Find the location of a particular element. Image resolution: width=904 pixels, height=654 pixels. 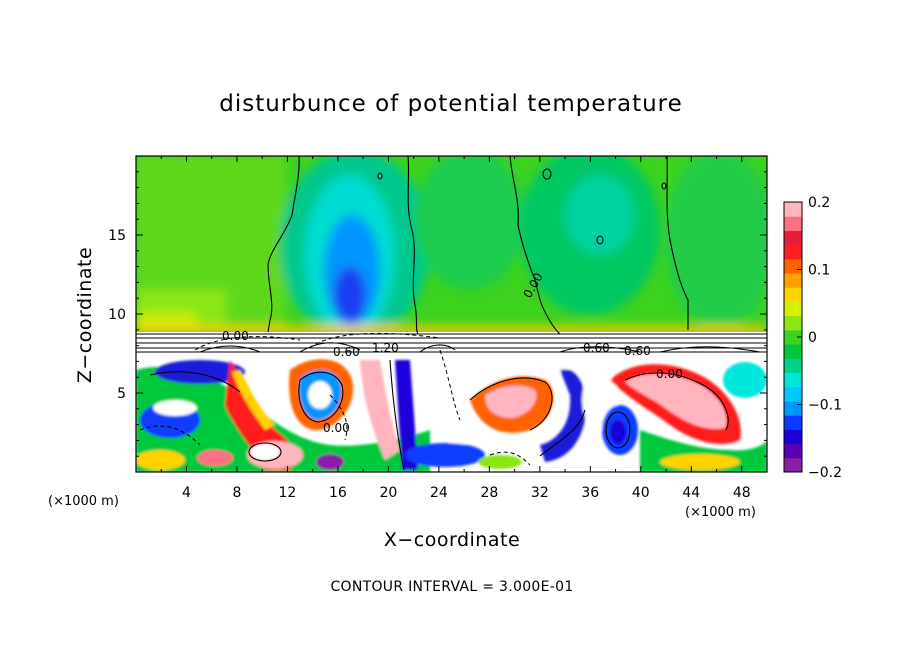

y-tick-label: 10 is located at coordinates (117, 315).